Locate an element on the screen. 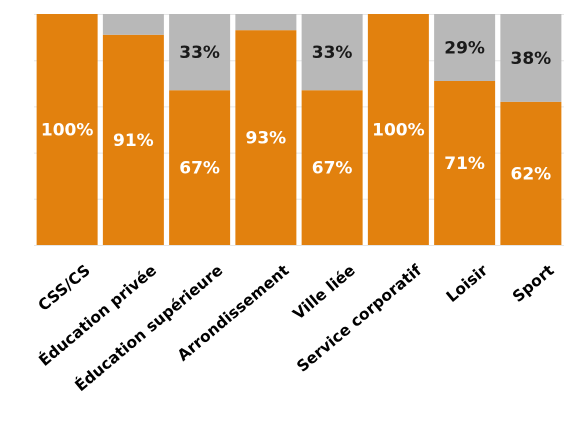 This screenshot has width=564, height=429. data-label-gray-6: 29% is located at coordinates (464, 48).